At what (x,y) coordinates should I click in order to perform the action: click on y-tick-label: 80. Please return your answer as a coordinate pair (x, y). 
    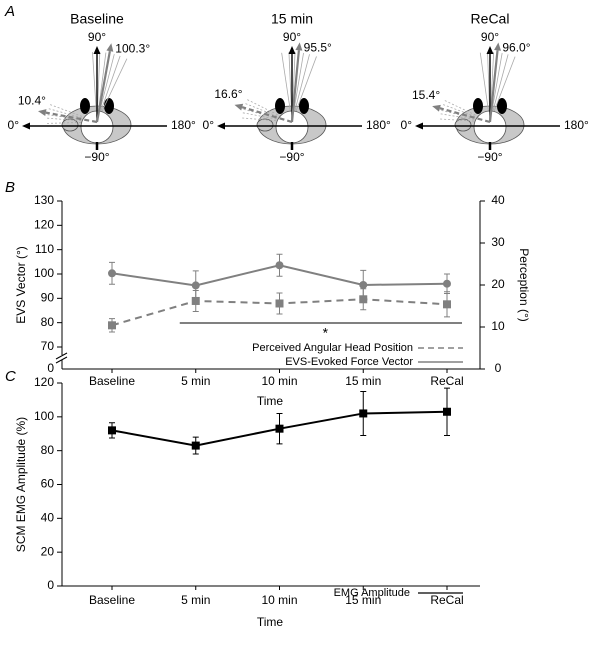
    Looking at the image, I should click on (48, 322).